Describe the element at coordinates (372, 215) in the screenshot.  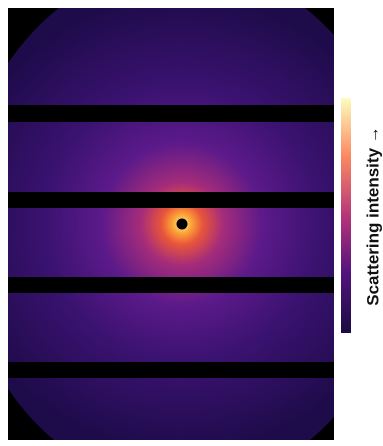
I see `colorbar-label: Scattering intensity →` at that location.